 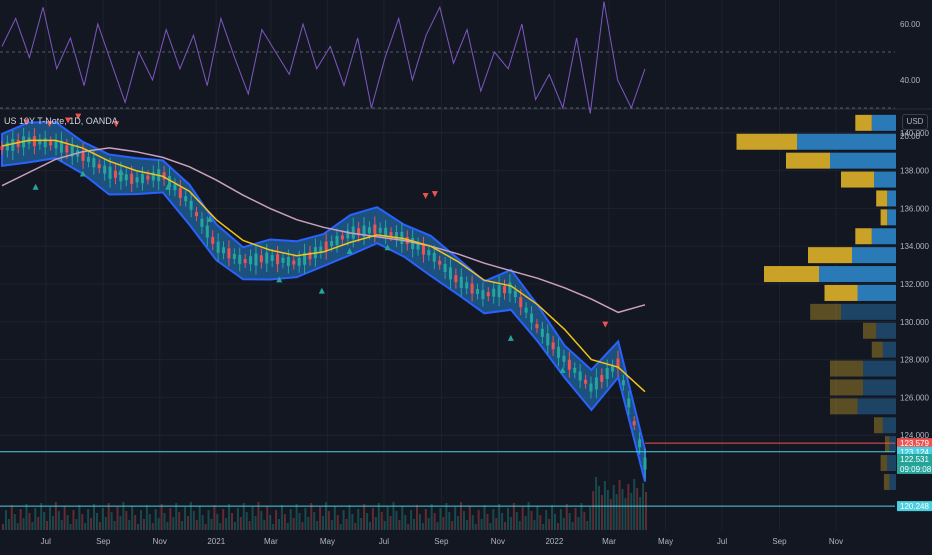 What do you see at coordinates (914, 397) in the screenshot?
I see `price-axis-tick: 126.000` at bounding box center [914, 397].